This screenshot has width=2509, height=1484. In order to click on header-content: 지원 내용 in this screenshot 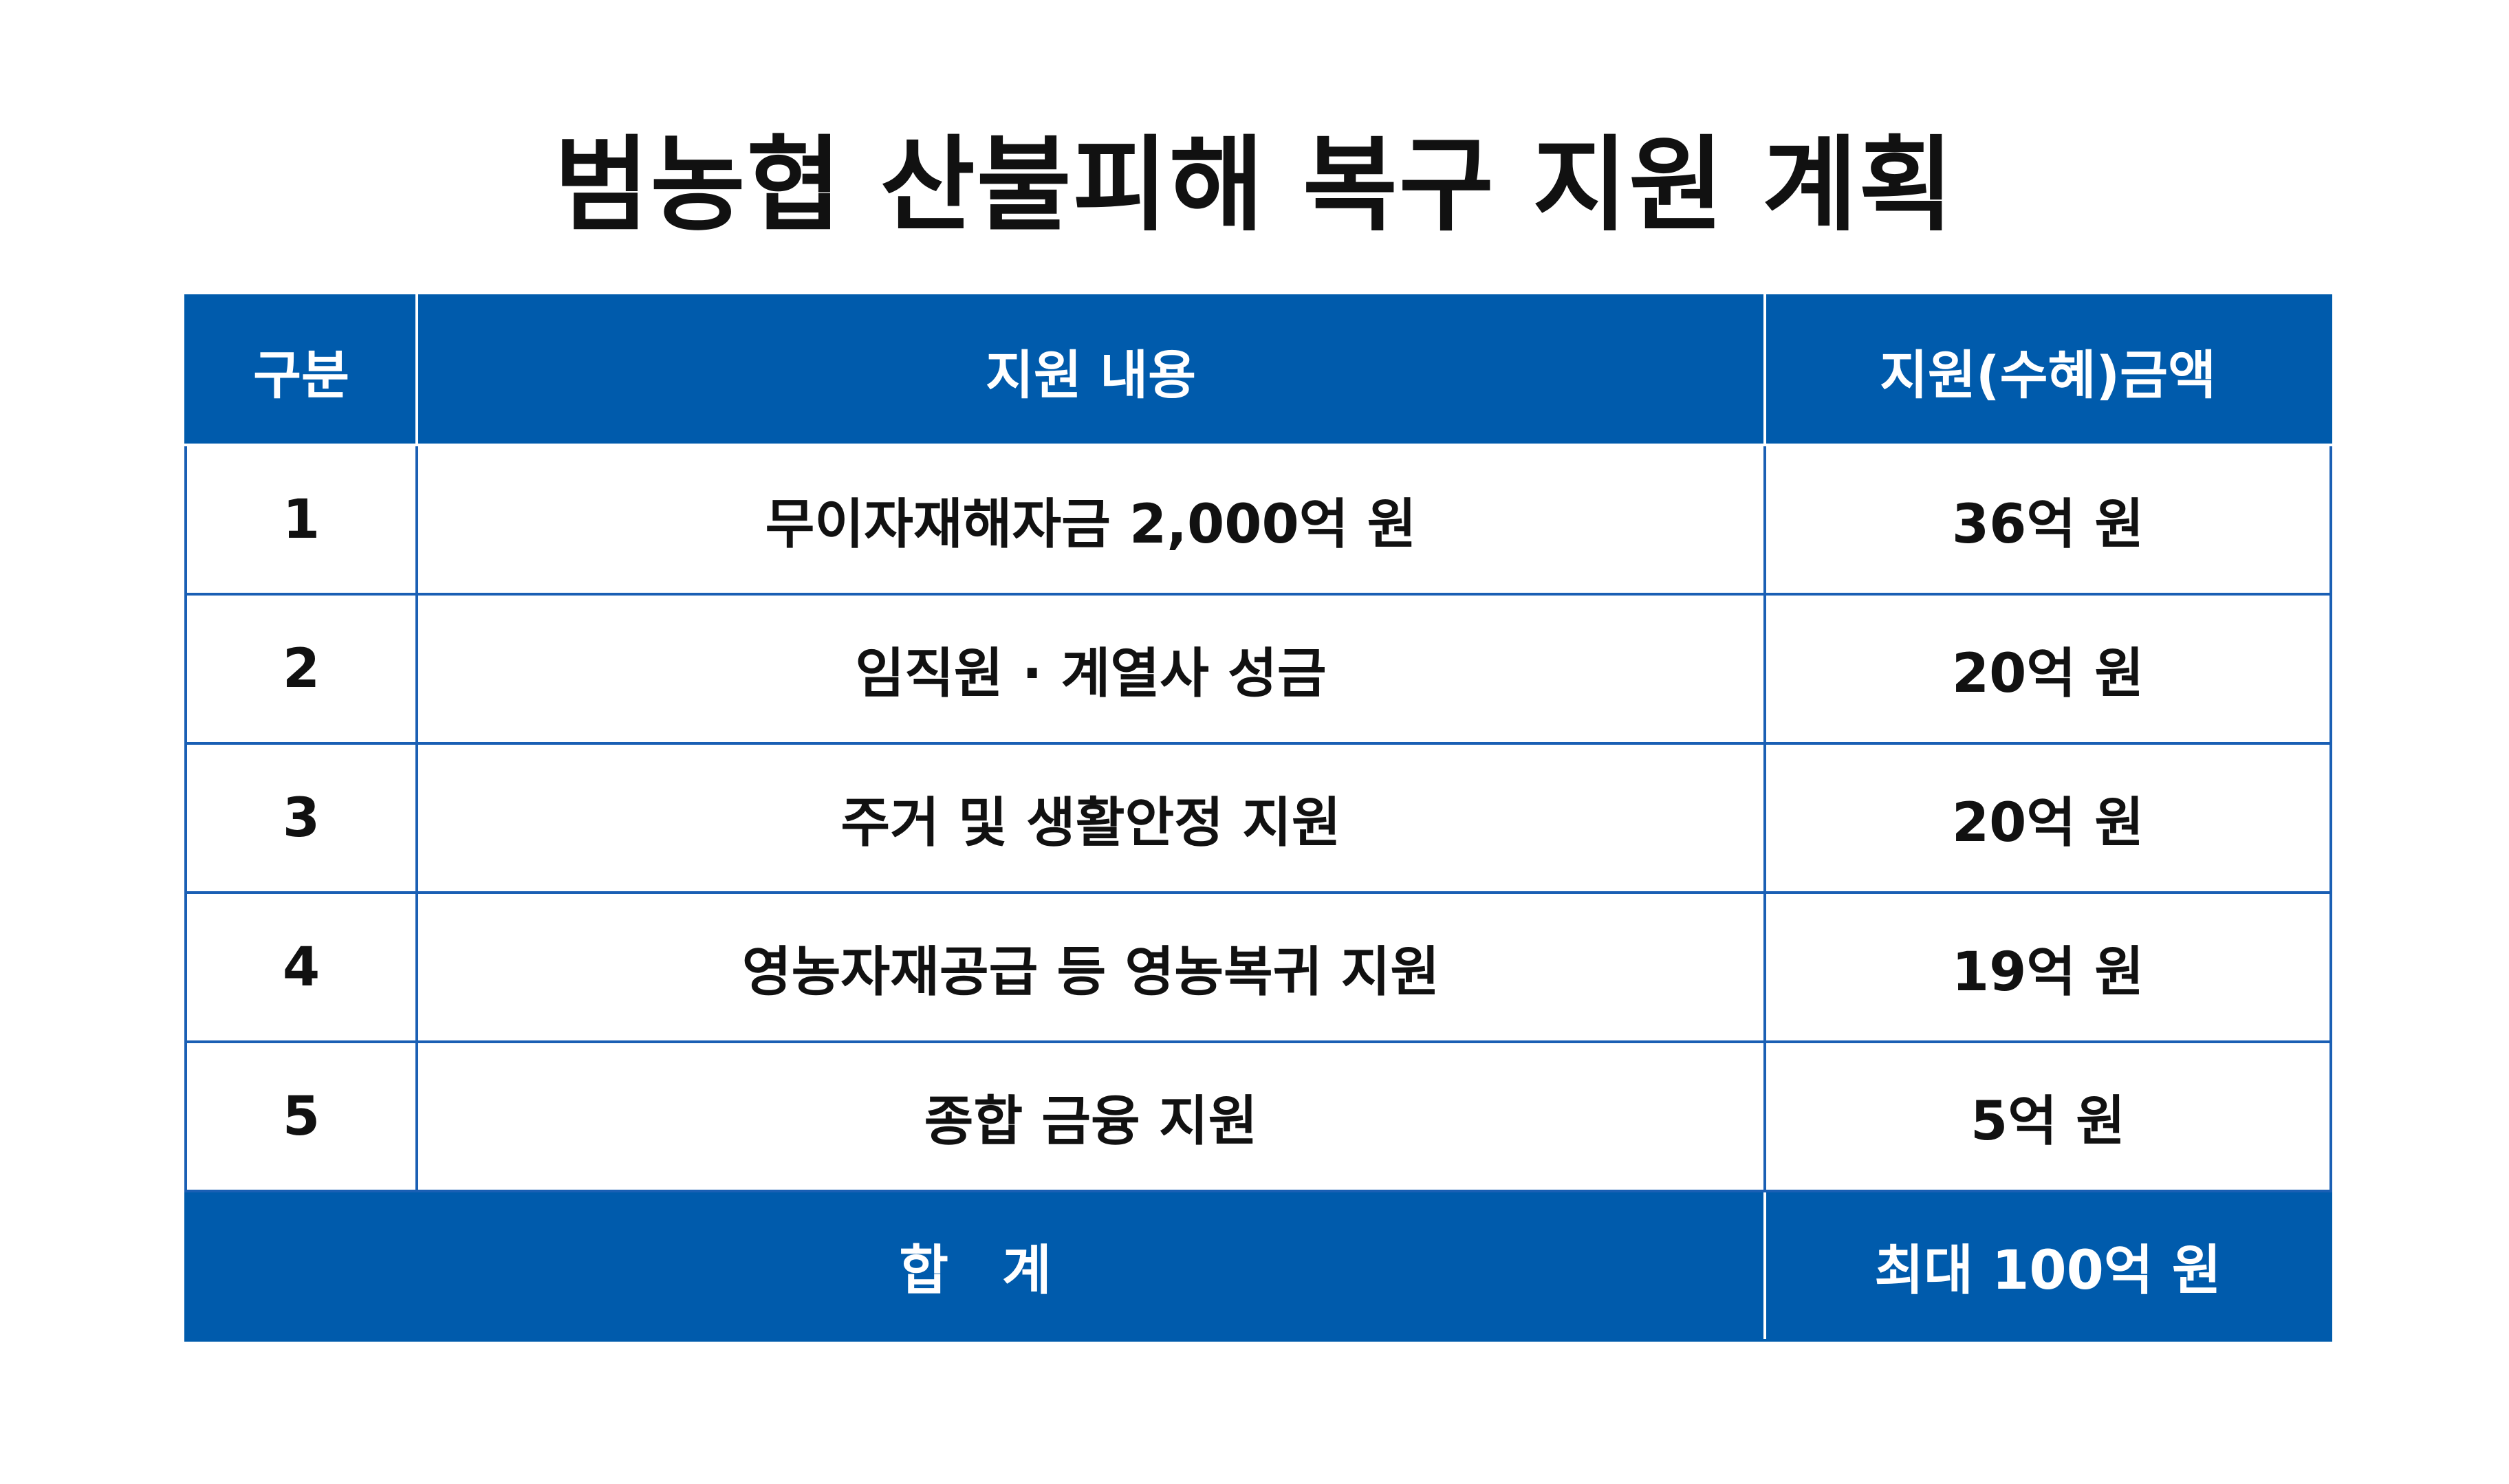, I will do `click(1090, 370)`.